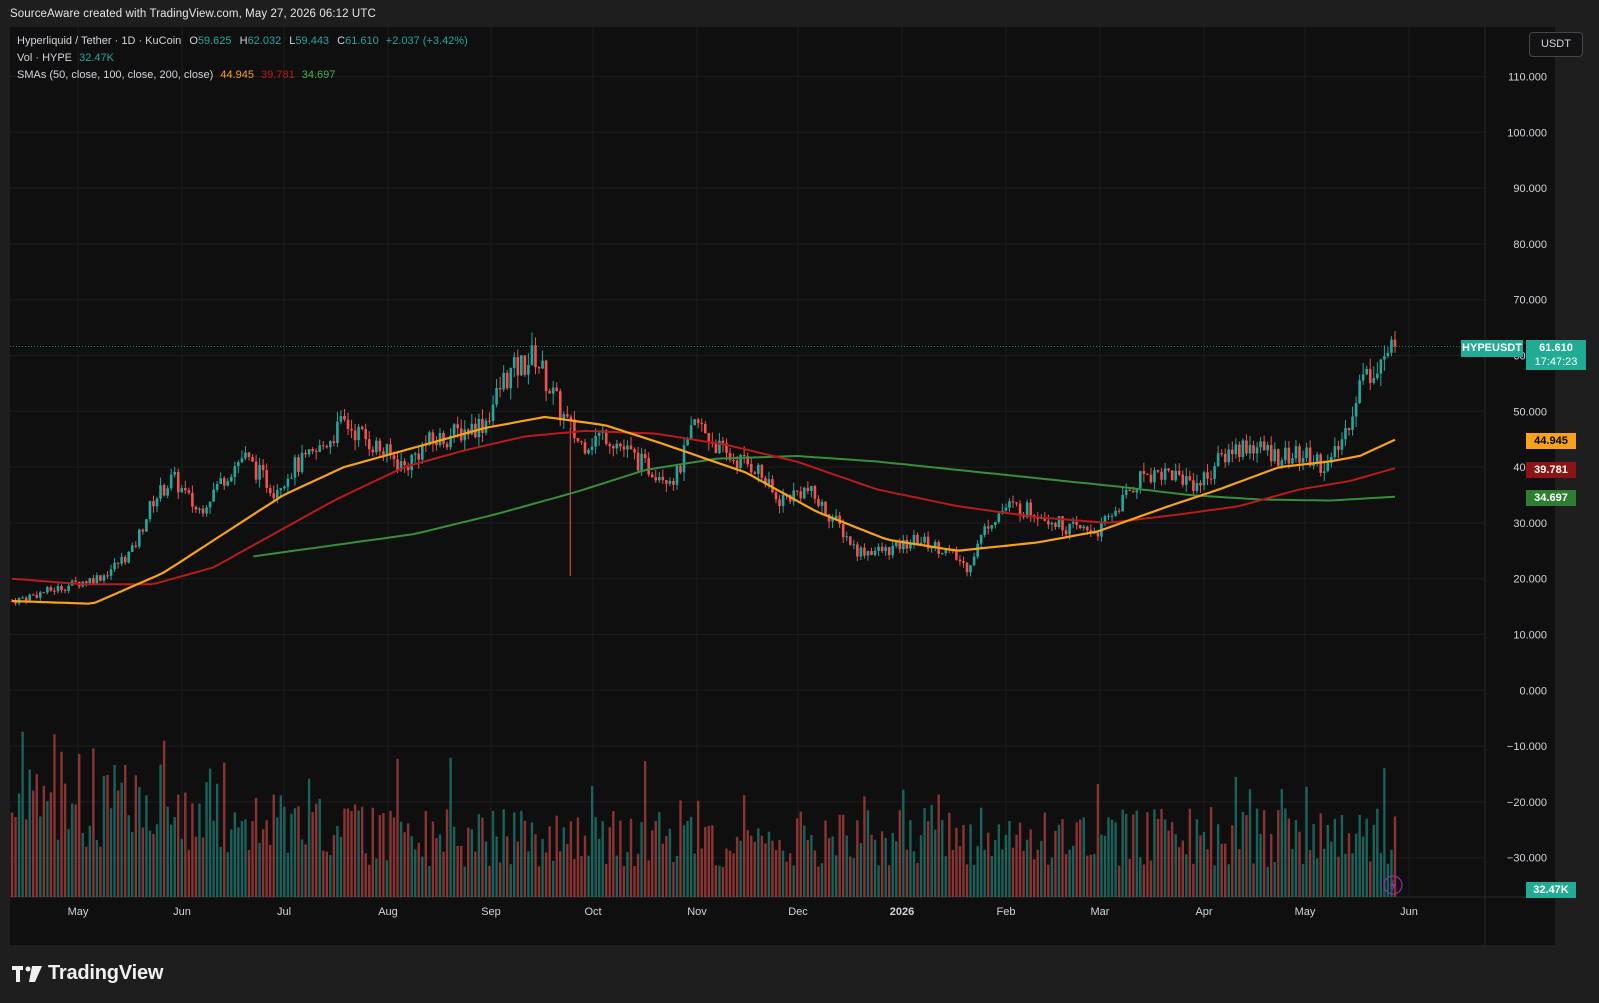 Image resolution: width=1599 pixels, height=1003 pixels. Describe the element at coordinates (318, 75) in the screenshot. I see `sma200-legend-value: 34.697` at that location.